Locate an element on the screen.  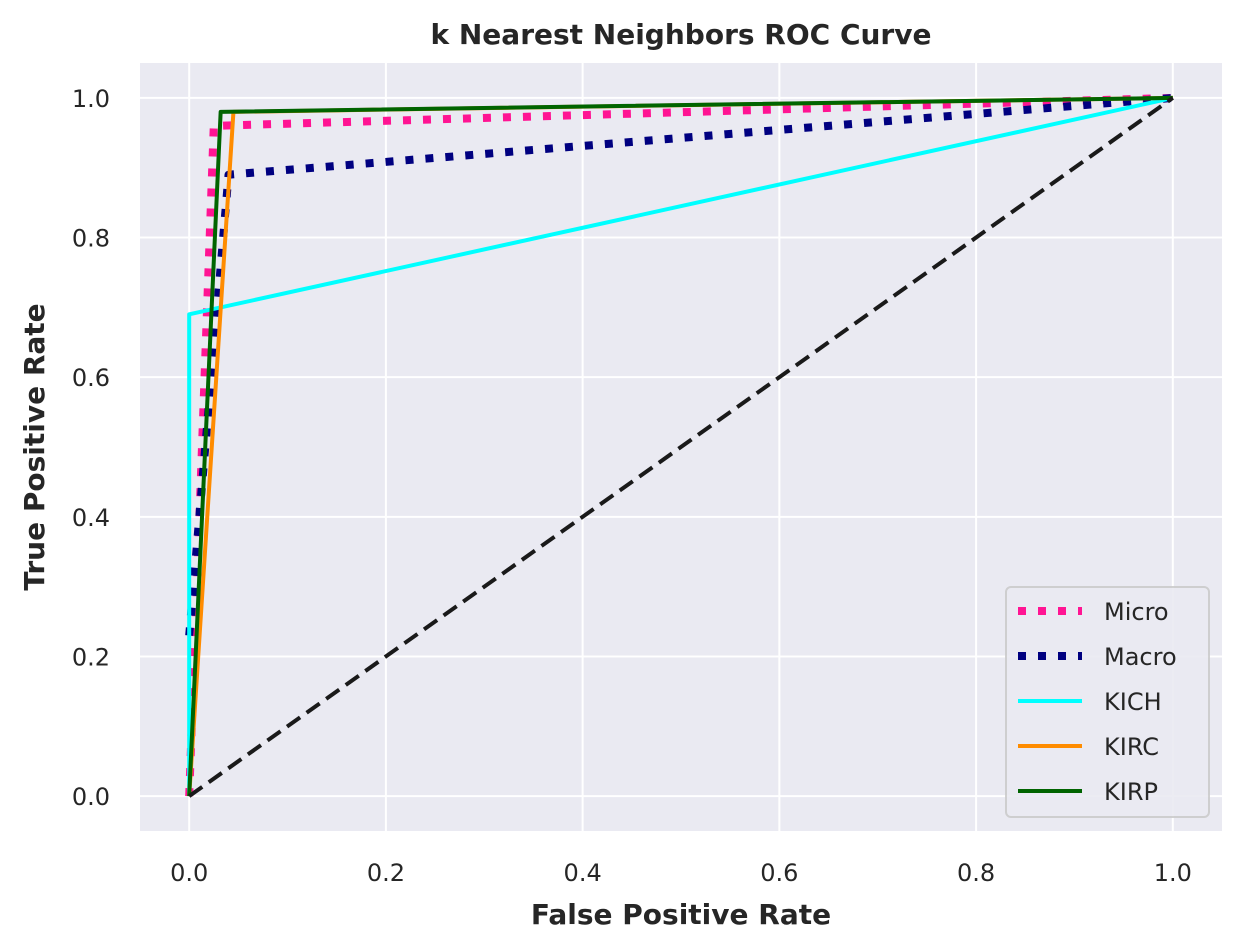
y-tick-label: 0.4 is located at coordinates (91, 518).